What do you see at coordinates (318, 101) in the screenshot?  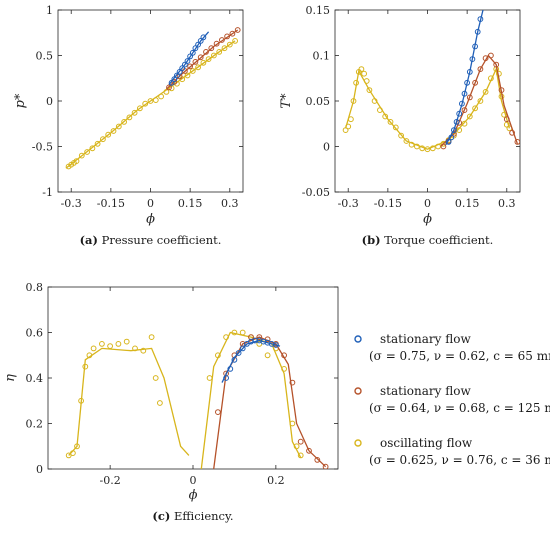 I see `y-tick-label: 0.05` at bounding box center [318, 101].